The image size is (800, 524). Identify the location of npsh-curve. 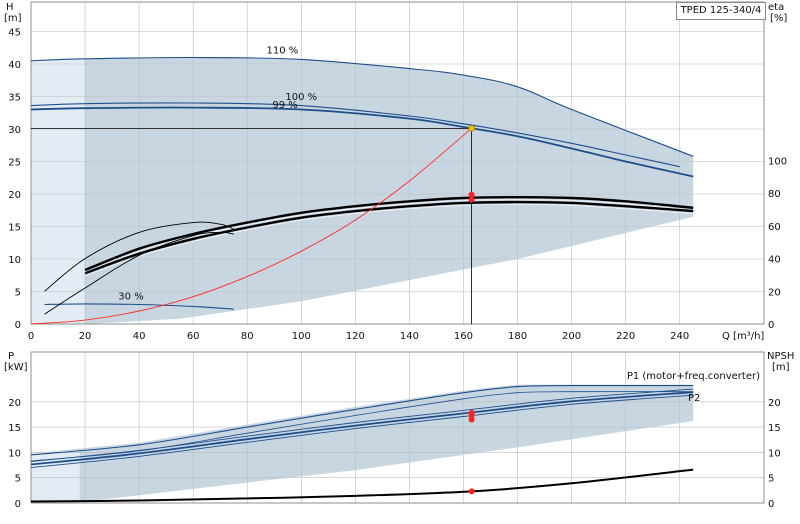
(362, 485).